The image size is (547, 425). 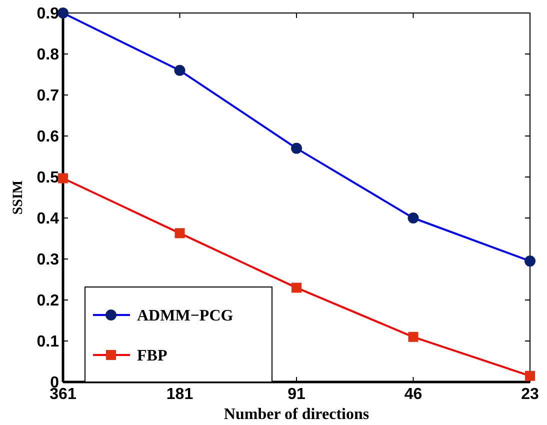 I want to click on x-axis-title: Number of directions, so click(x=297, y=414).